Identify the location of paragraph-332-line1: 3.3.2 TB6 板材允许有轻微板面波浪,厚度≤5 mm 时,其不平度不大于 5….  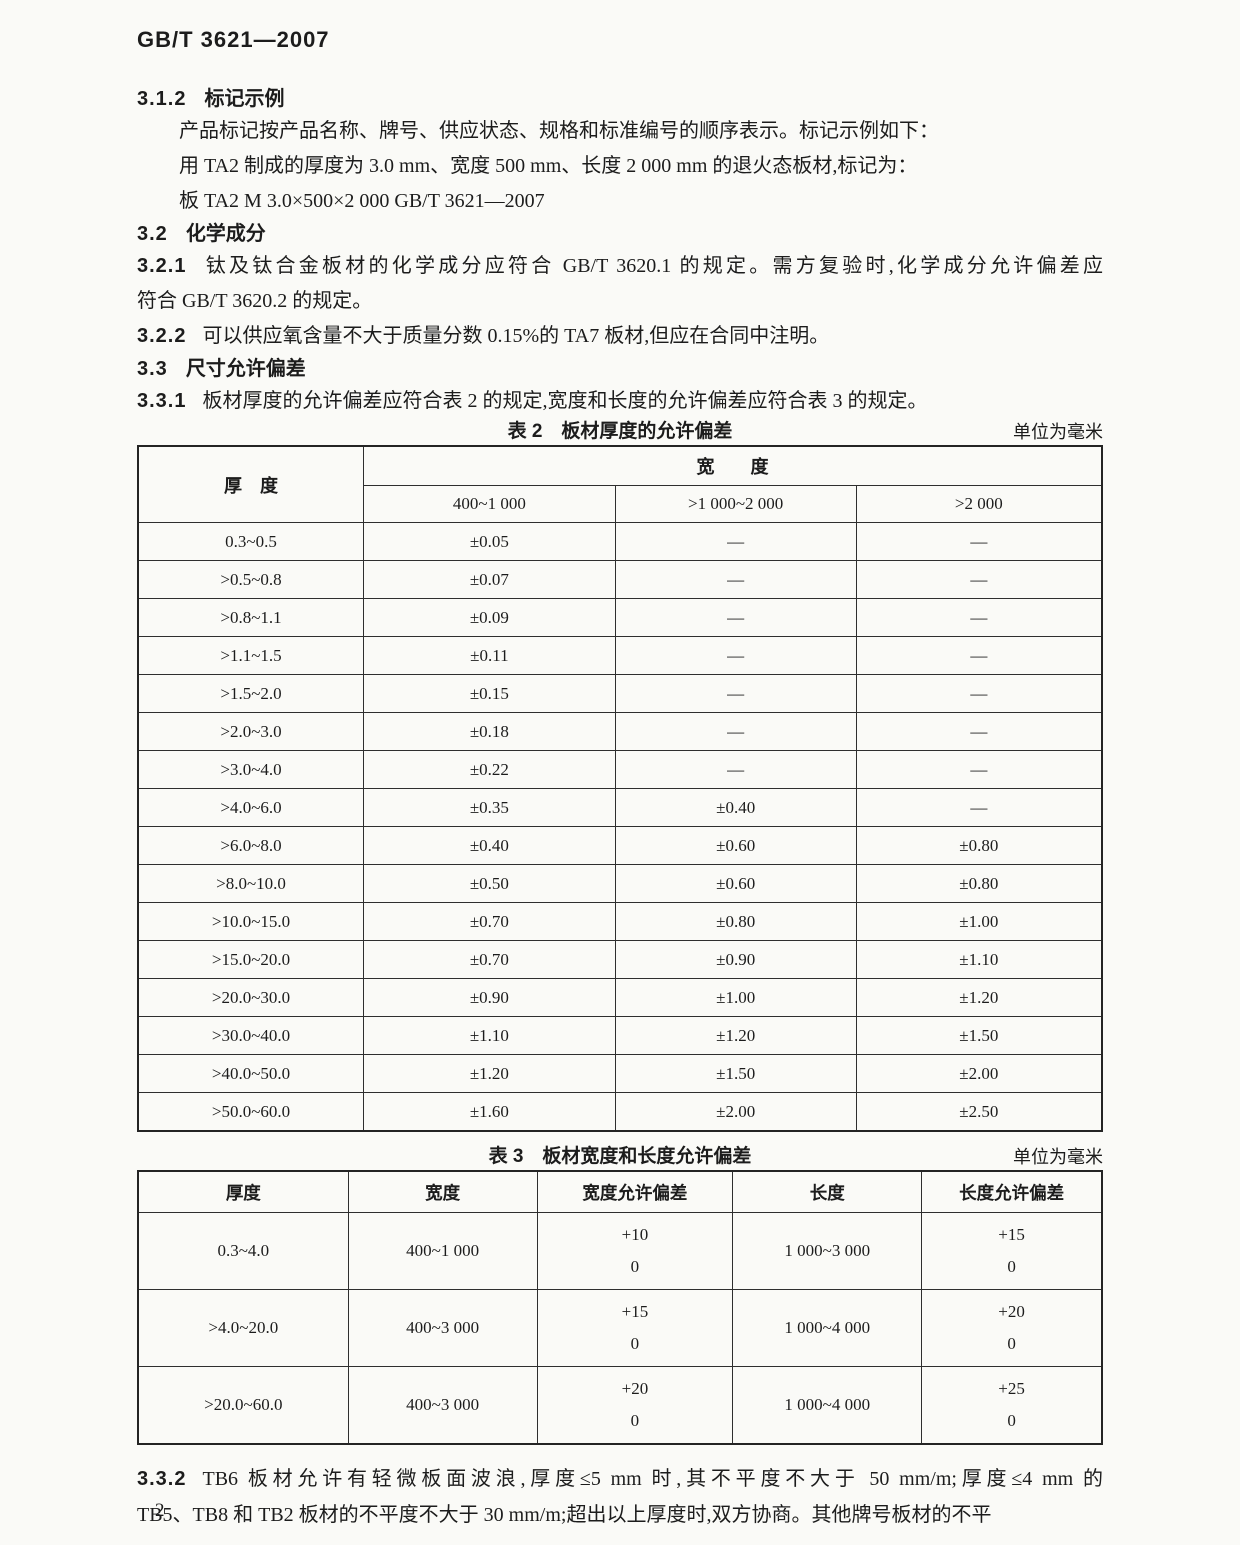
(620, 1479).